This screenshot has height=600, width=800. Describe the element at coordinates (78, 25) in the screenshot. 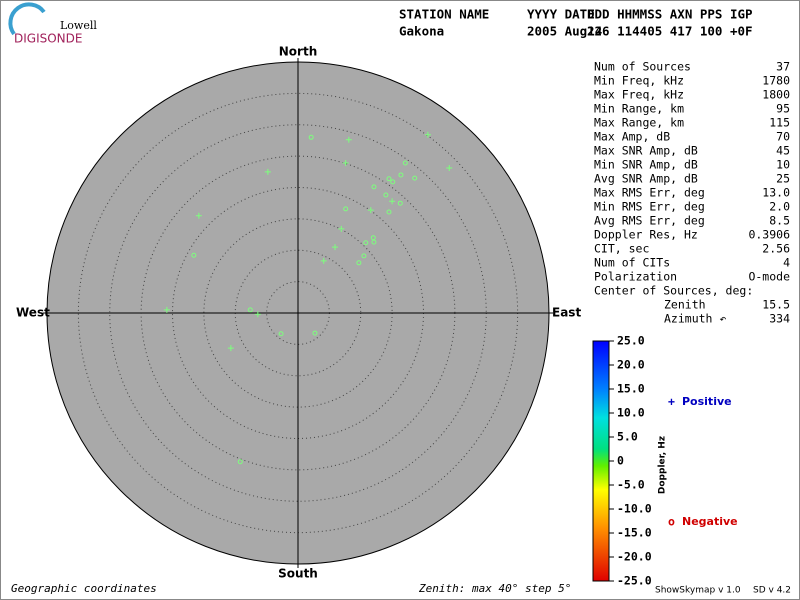

I see `logo-top: Lowell` at that location.